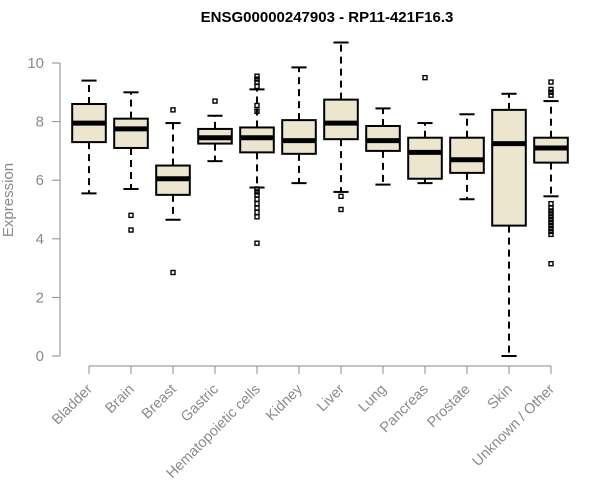 Image resolution: width=600 pixels, height=500 pixels. What do you see at coordinates (35, 63) in the screenshot?
I see `y-tick-label: 10` at bounding box center [35, 63].